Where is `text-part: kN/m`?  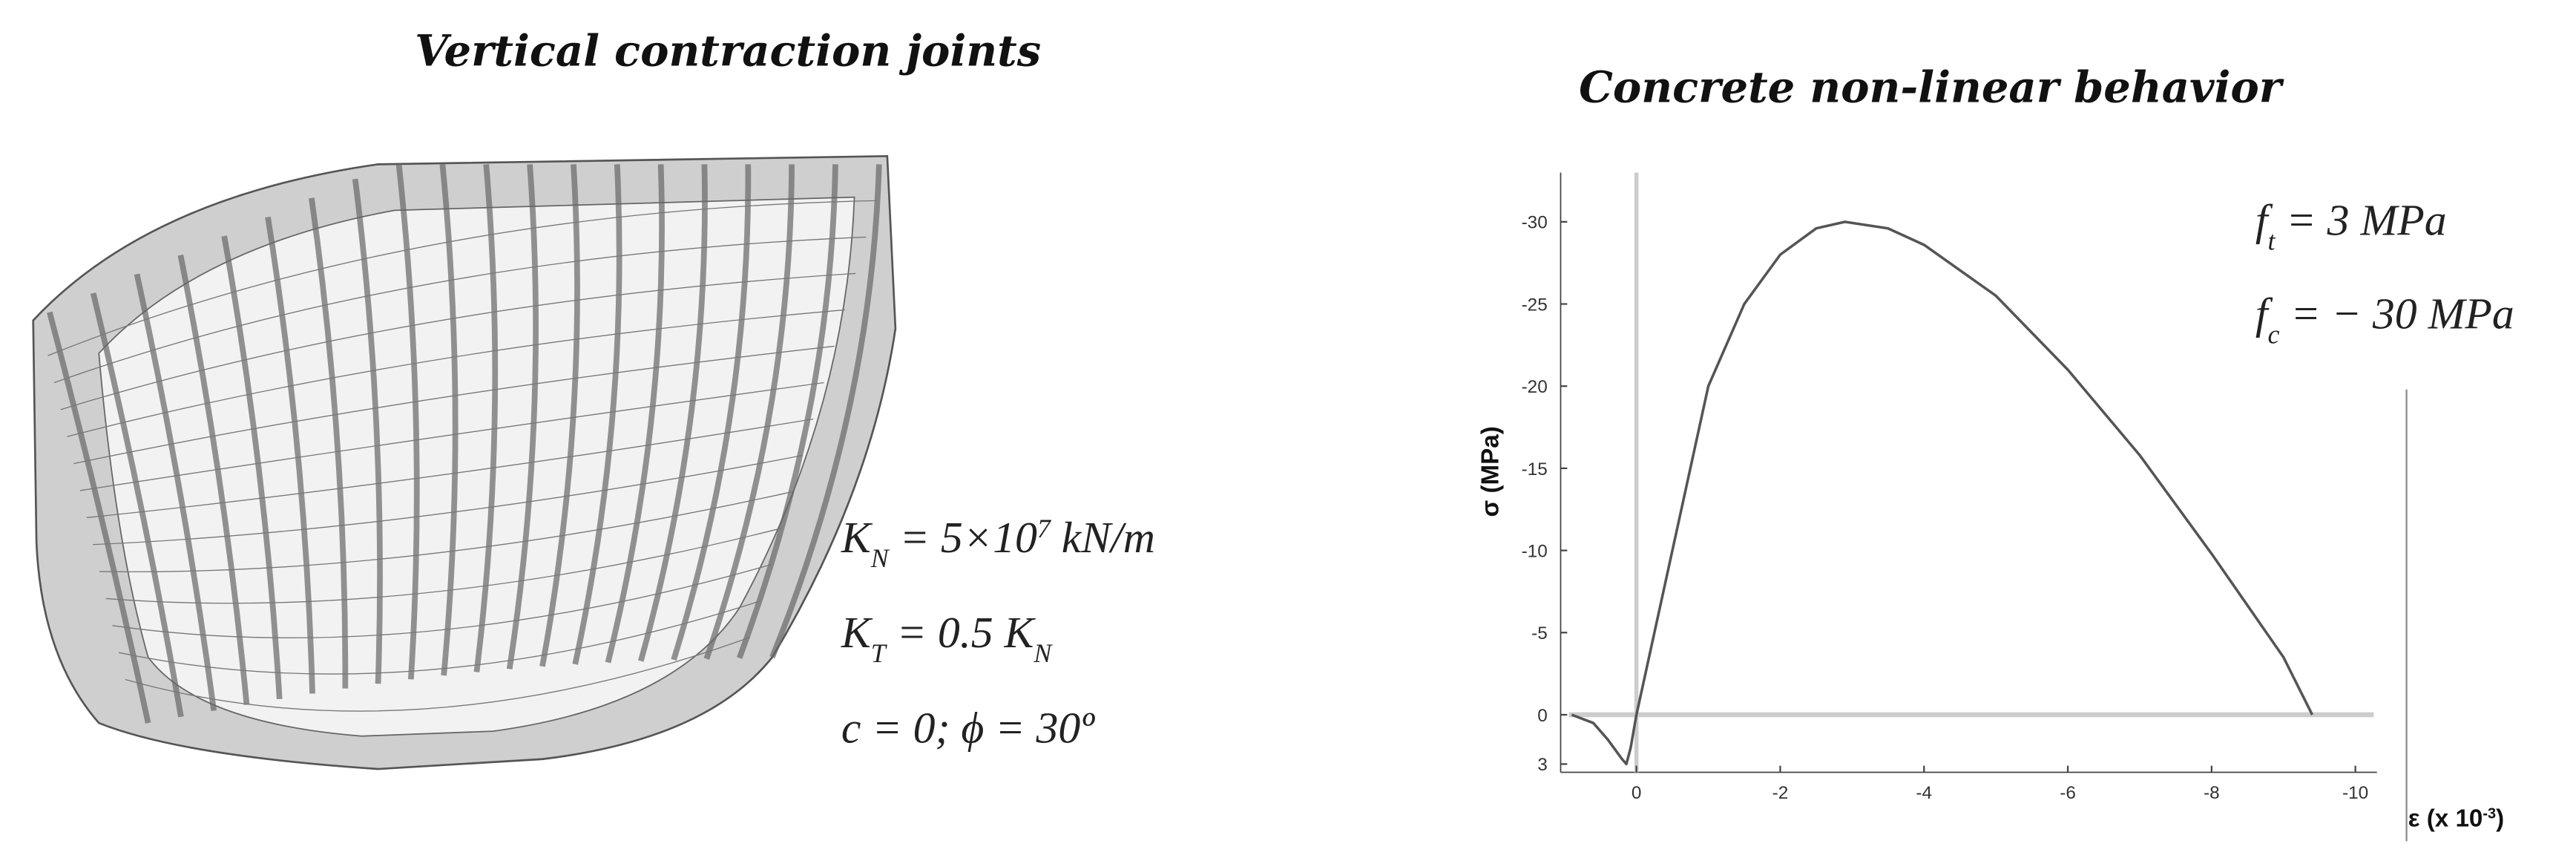
text-part: kN/m is located at coordinates (1103, 537).